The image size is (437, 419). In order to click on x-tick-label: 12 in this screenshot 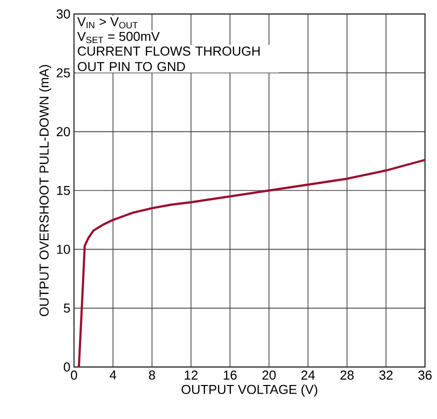, I will do `click(191, 375)`.